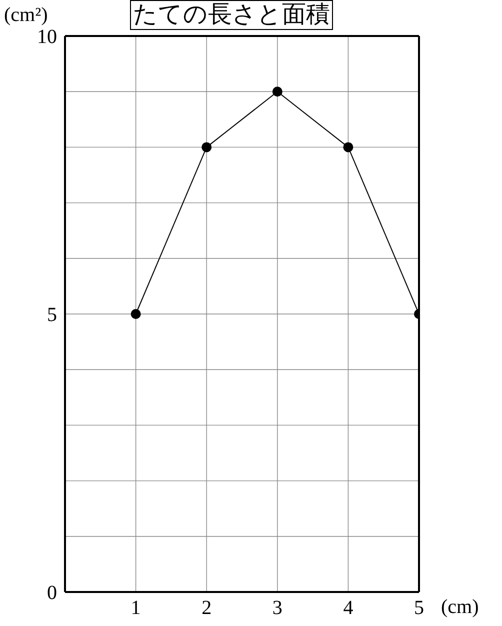 This screenshot has width=502, height=626. Describe the element at coordinates (135, 608) in the screenshot. I see `x-tick-label: 1` at that location.